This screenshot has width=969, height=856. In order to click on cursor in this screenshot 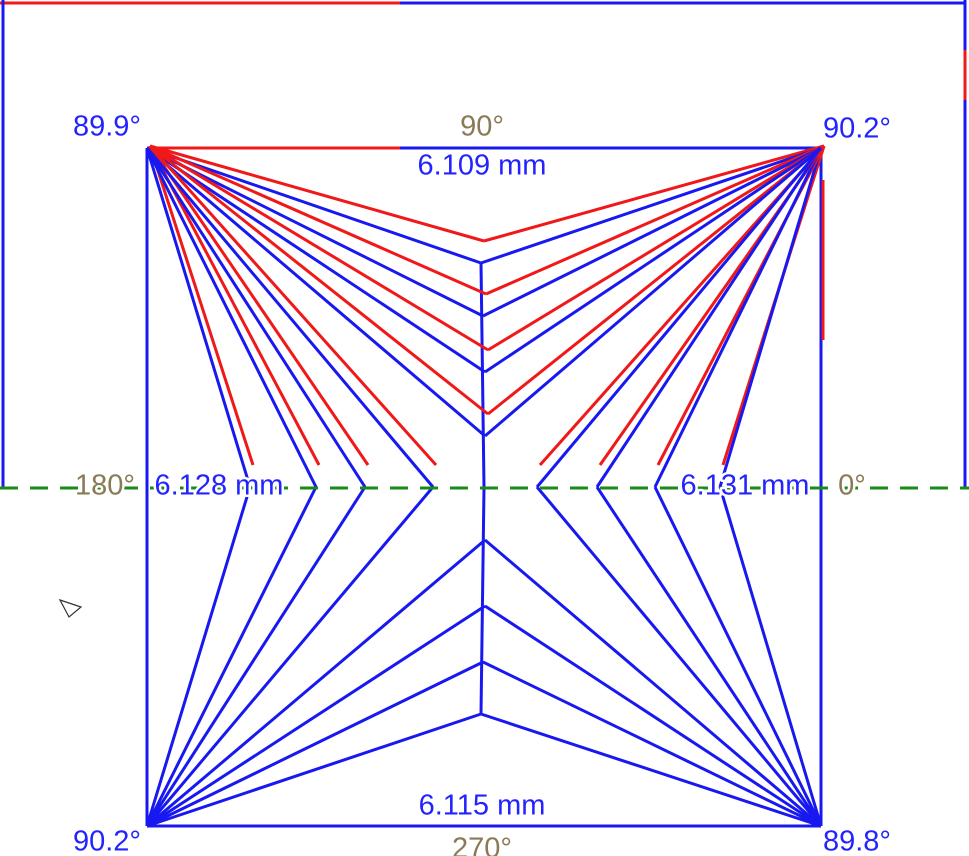, I will do `click(70, 608)`.